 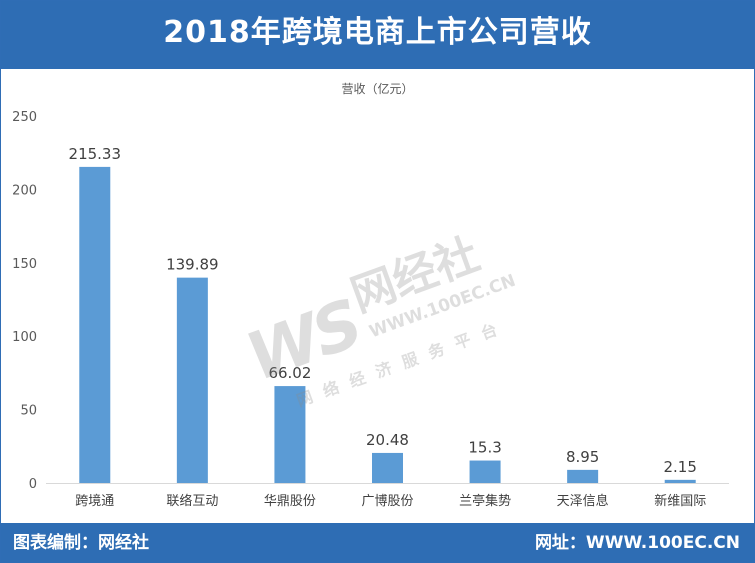 What do you see at coordinates (387, 440) in the screenshot?
I see `data-label: 20.48` at bounding box center [387, 440].